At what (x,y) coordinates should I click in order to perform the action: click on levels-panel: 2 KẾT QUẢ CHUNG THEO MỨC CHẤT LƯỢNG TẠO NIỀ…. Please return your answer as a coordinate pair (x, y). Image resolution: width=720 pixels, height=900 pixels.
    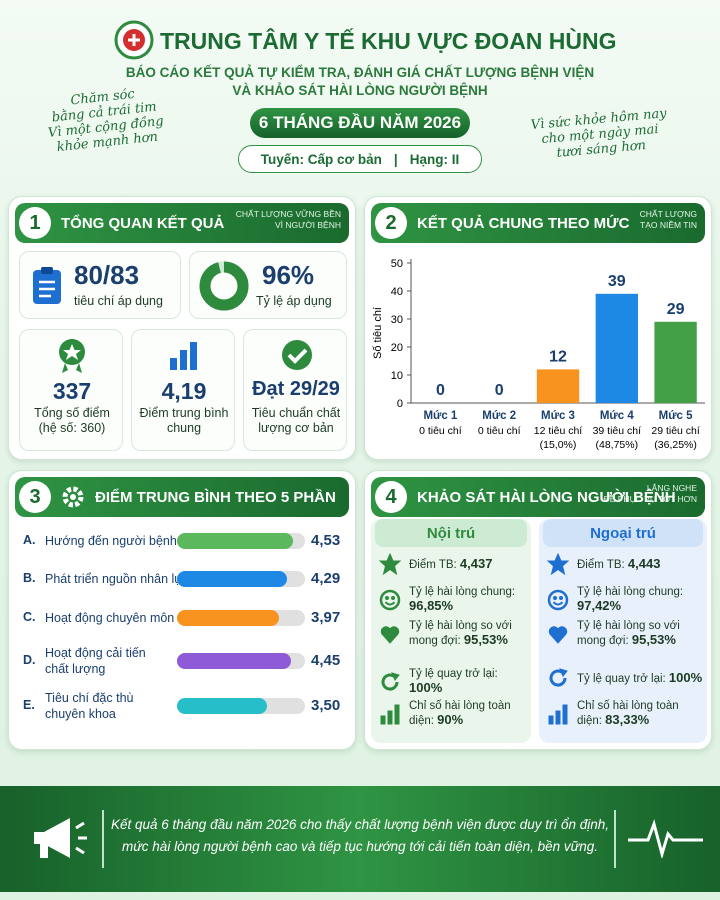
    Looking at the image, I should click on (538, 328).